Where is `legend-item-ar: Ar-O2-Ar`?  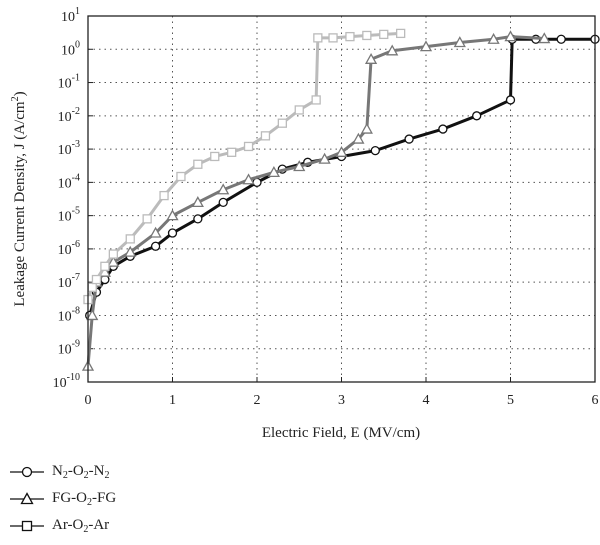
legend-item-ar: Ar-O2-Ar is located at coordinates (62, 525).